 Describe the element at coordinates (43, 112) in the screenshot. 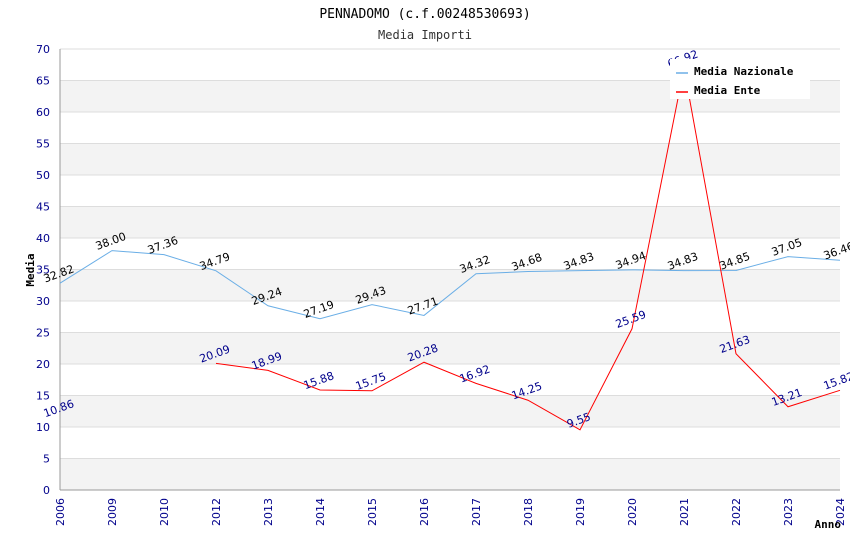

I see `y-tick-label: 60` at that location.